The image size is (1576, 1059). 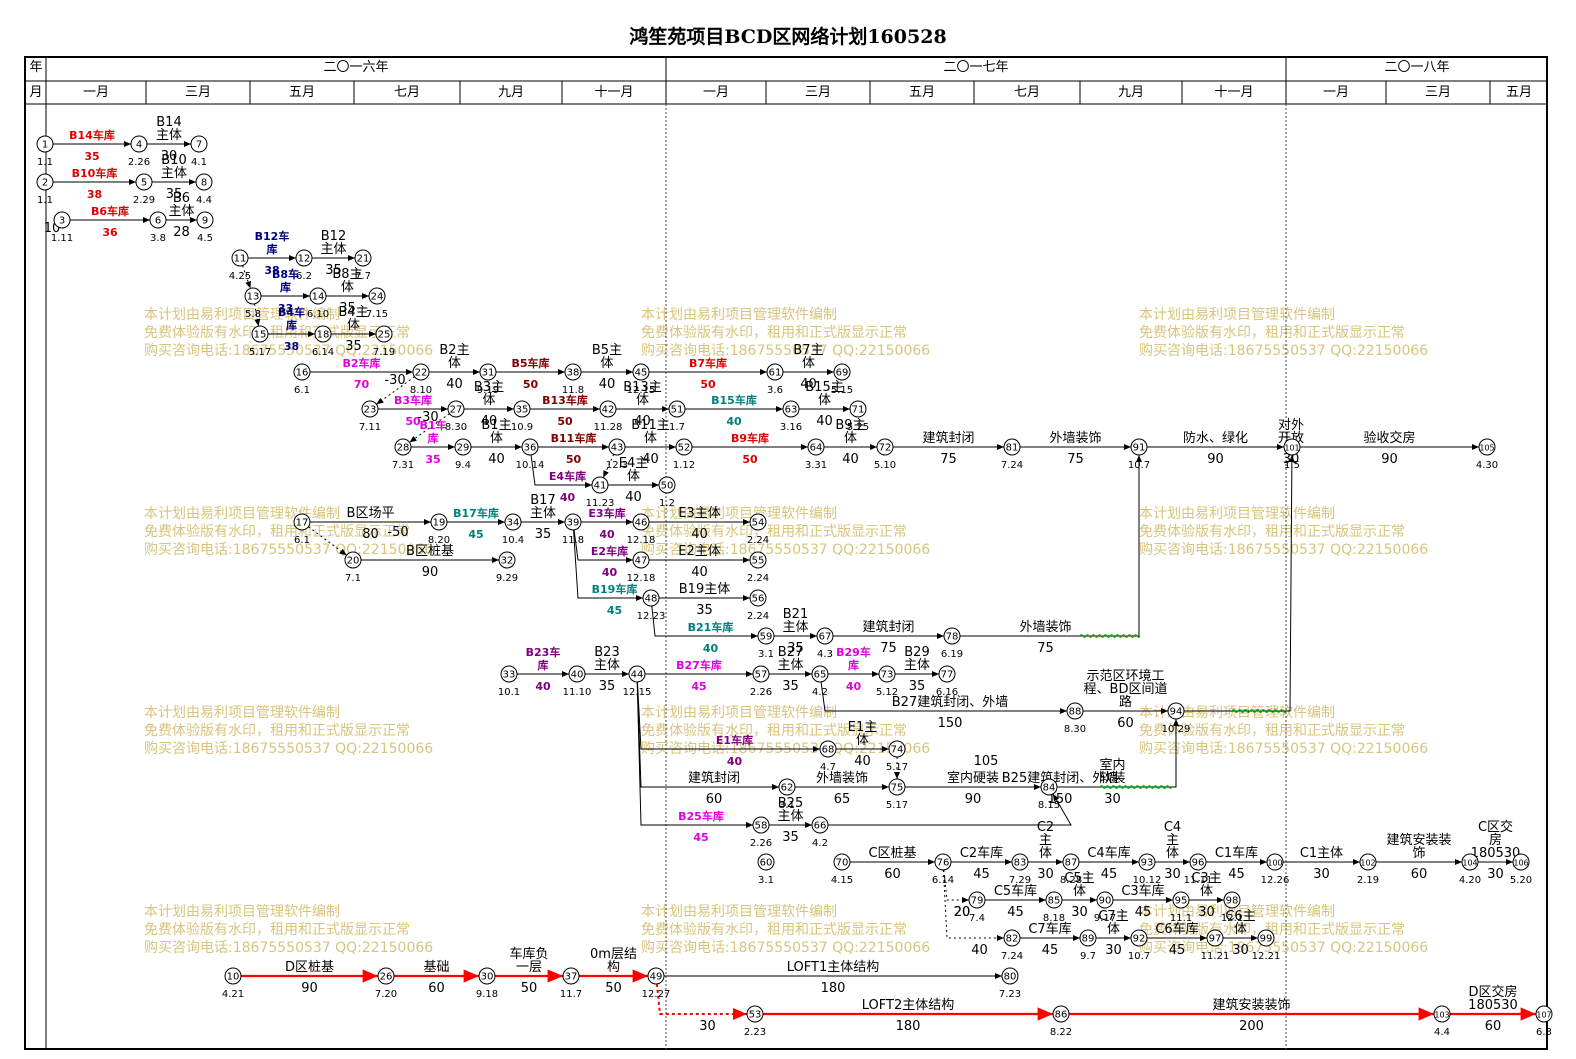 What do you see at coordinates (1071, 863) in the screenshot?
I see `event-number: 87` at bounding box center [1071, 863].